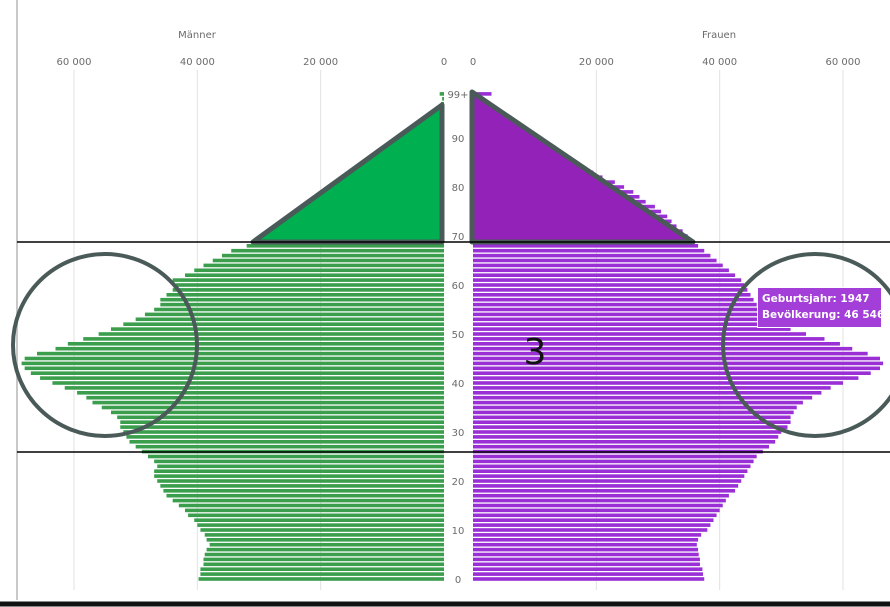 This screenshot has width=890, height=607. Describe the element at coordinates (458, 188) in the screenshot. I see `age-tick-label: 80` at that location.